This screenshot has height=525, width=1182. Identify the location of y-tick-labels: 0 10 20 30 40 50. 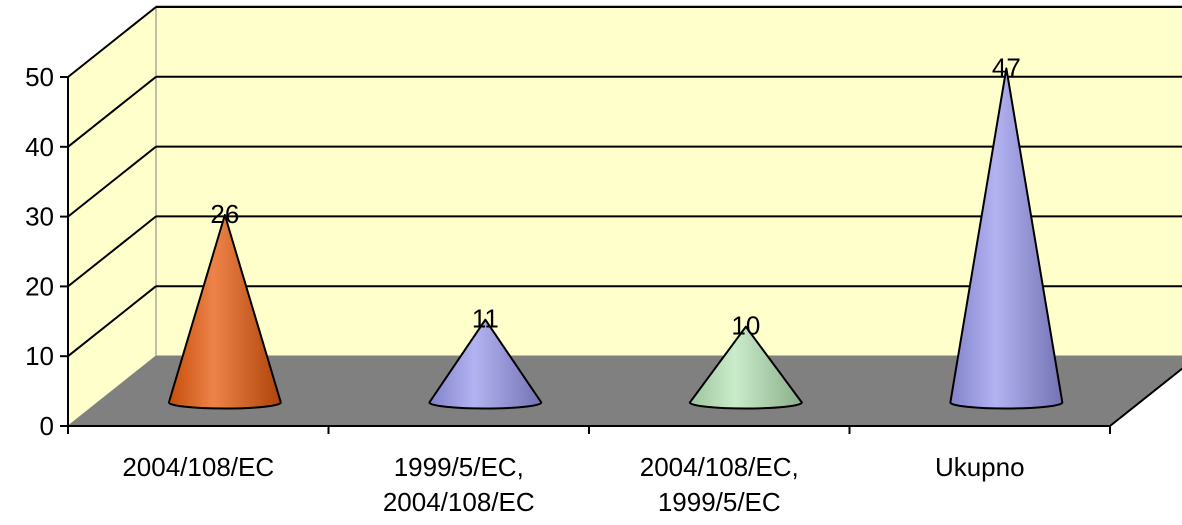
(39, 251).